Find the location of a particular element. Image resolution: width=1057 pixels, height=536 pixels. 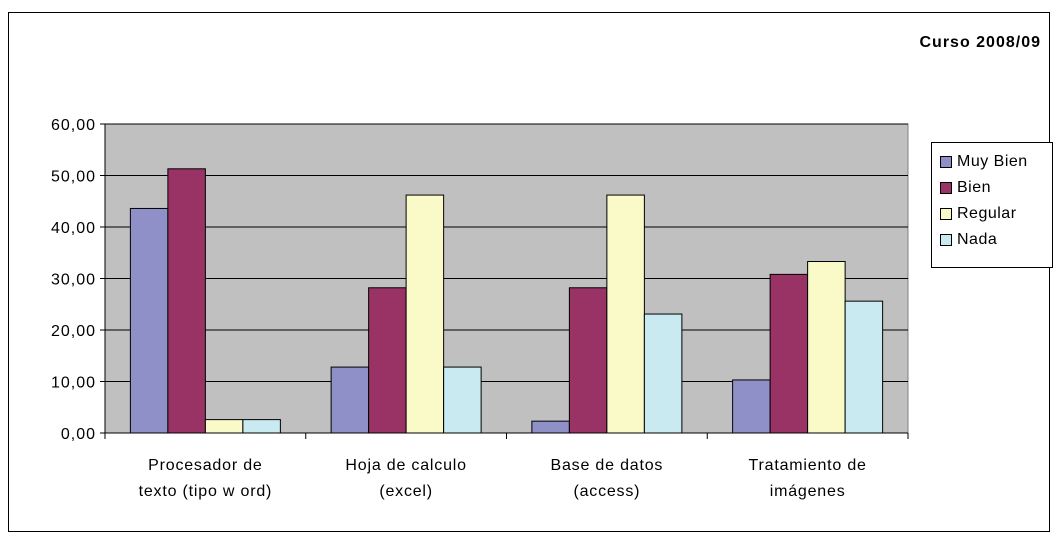

y-tick-label: 60,00 is located at coordinates (73, 125).